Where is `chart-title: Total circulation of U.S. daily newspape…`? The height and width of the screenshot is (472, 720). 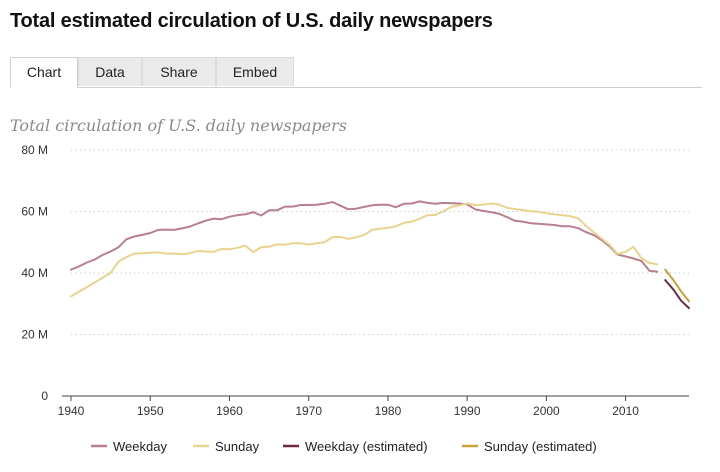
chart-title: Total circulation of U.S. daily newspape… is located at coordinates (178, 125).